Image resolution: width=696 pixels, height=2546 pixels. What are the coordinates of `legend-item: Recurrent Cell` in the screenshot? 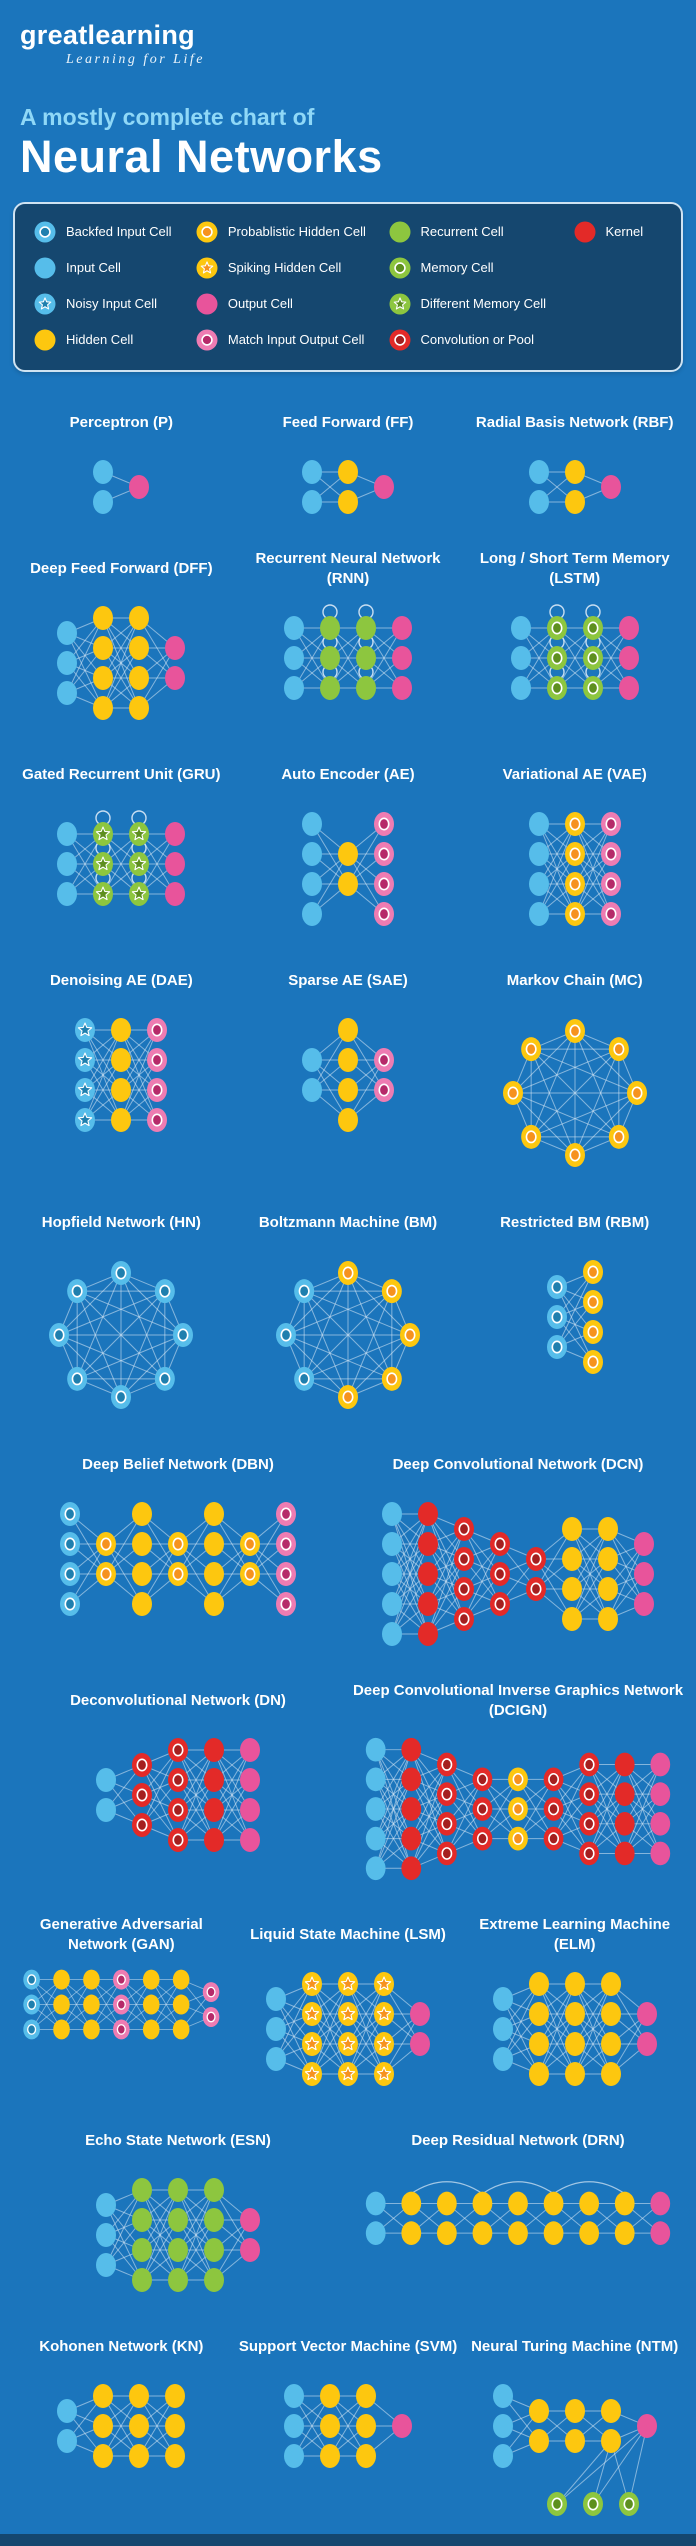 It's located at (480, 232).